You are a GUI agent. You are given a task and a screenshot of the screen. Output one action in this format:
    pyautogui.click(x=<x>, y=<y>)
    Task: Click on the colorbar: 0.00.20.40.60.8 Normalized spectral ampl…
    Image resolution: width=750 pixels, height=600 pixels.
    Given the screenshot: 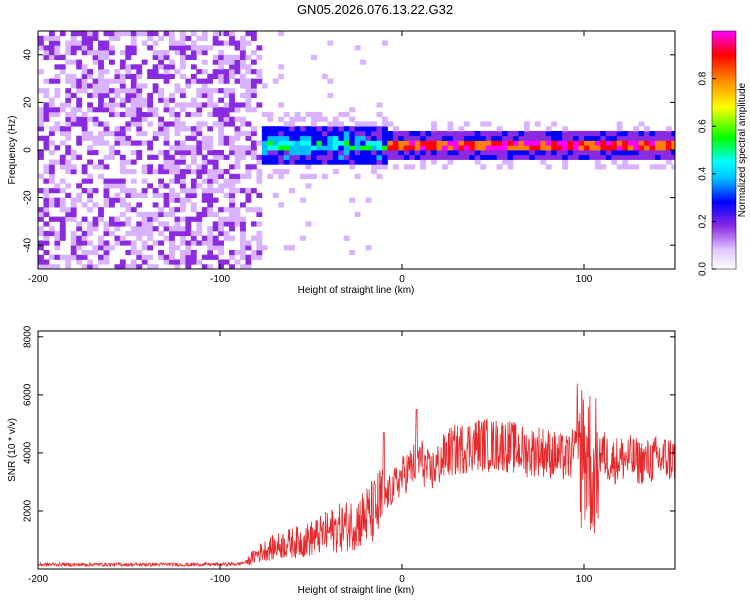 What is the action you would take?
    pyautogui.click(x=723, y=153)
    